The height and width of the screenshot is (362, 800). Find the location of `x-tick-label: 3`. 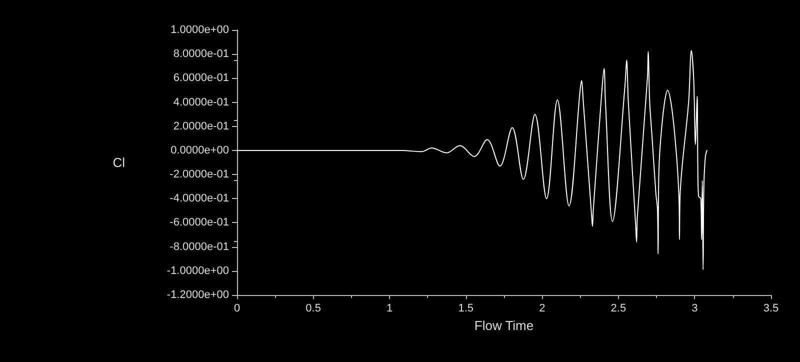

x-tick-label: 3 is located at coordinates (695, 308).